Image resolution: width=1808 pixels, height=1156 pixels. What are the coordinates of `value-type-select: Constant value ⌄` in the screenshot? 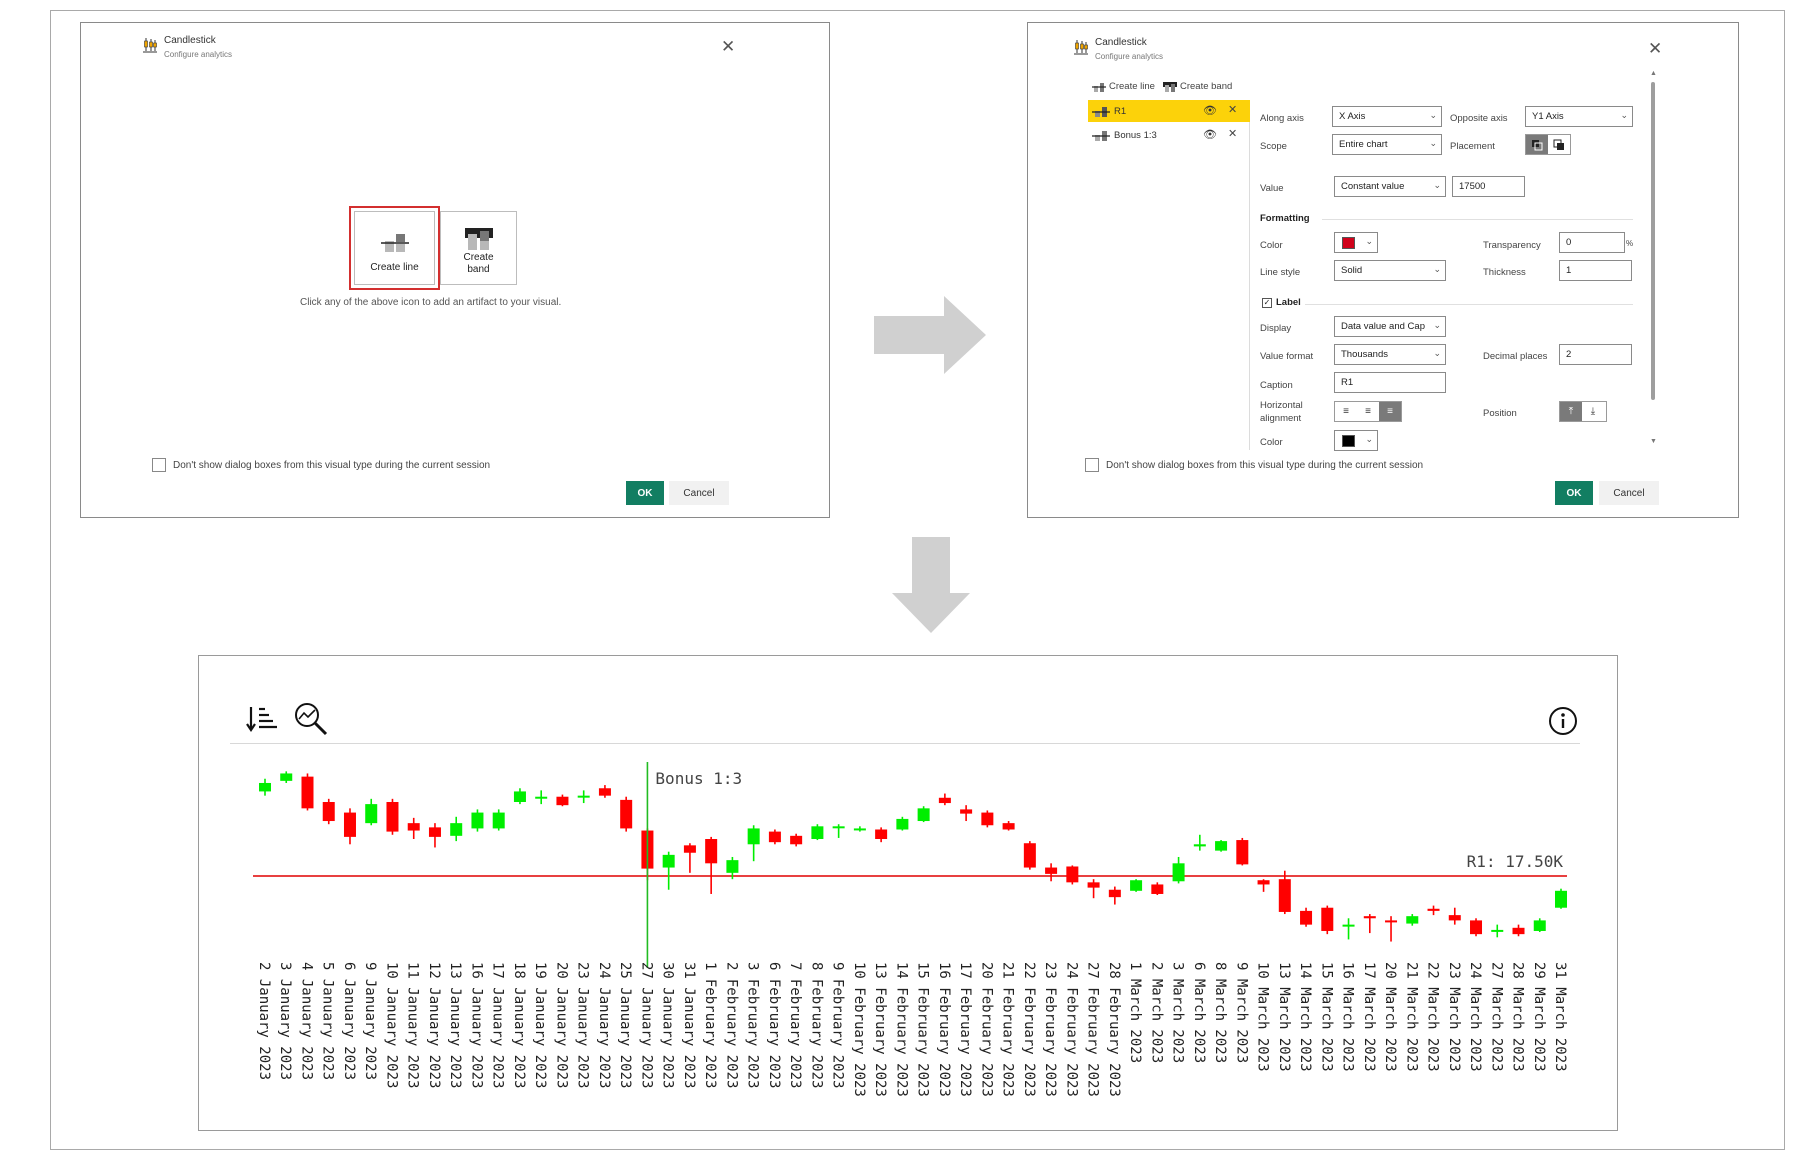 It's located at (1390, 186).